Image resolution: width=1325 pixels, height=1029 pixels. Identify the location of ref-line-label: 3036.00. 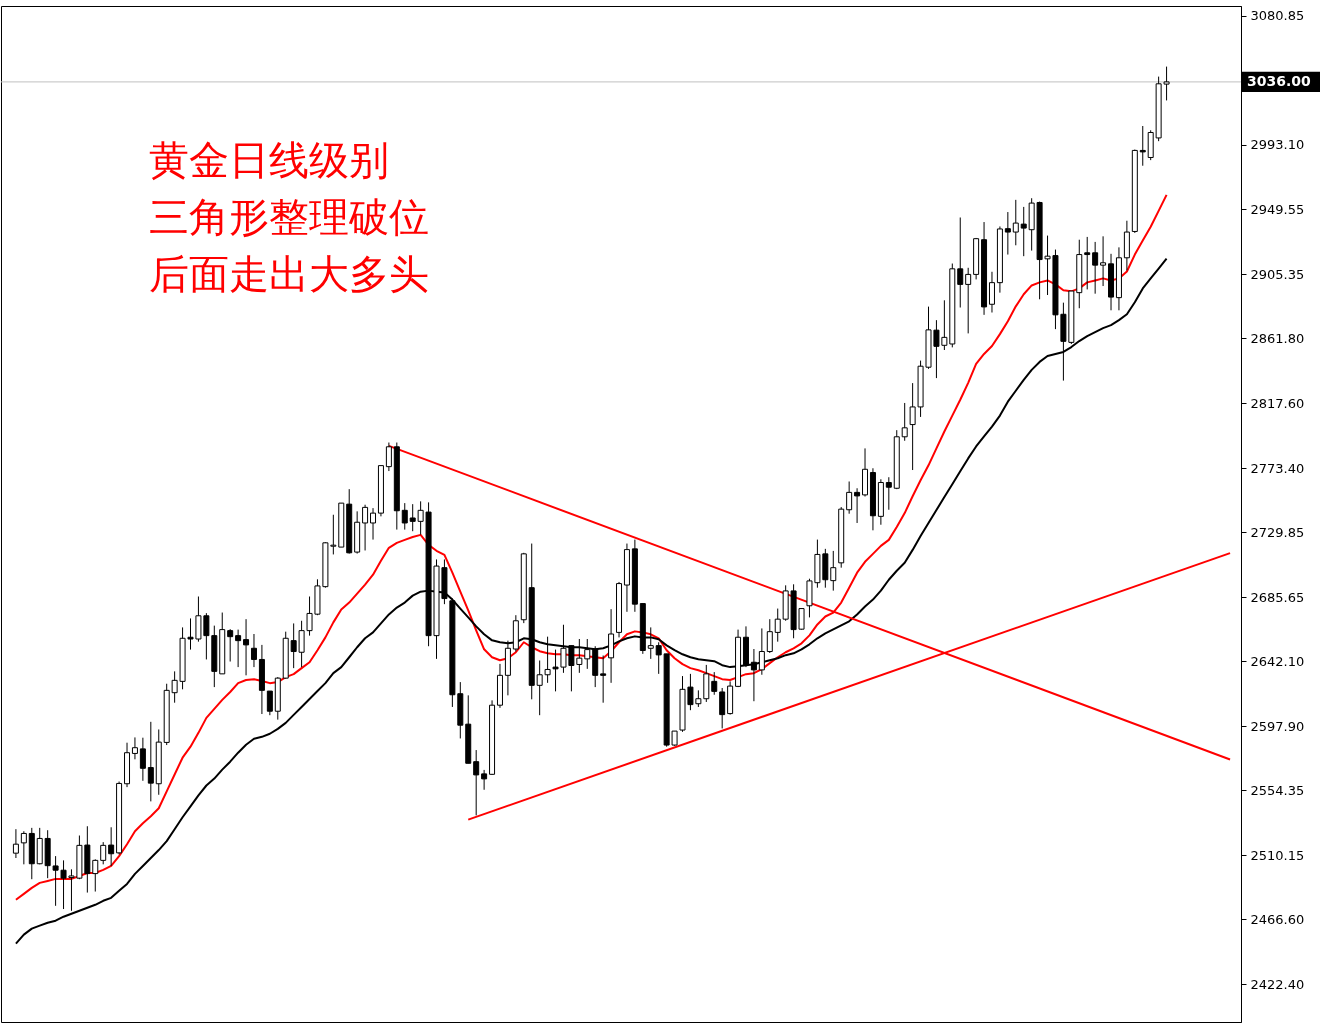
(1279, 80).